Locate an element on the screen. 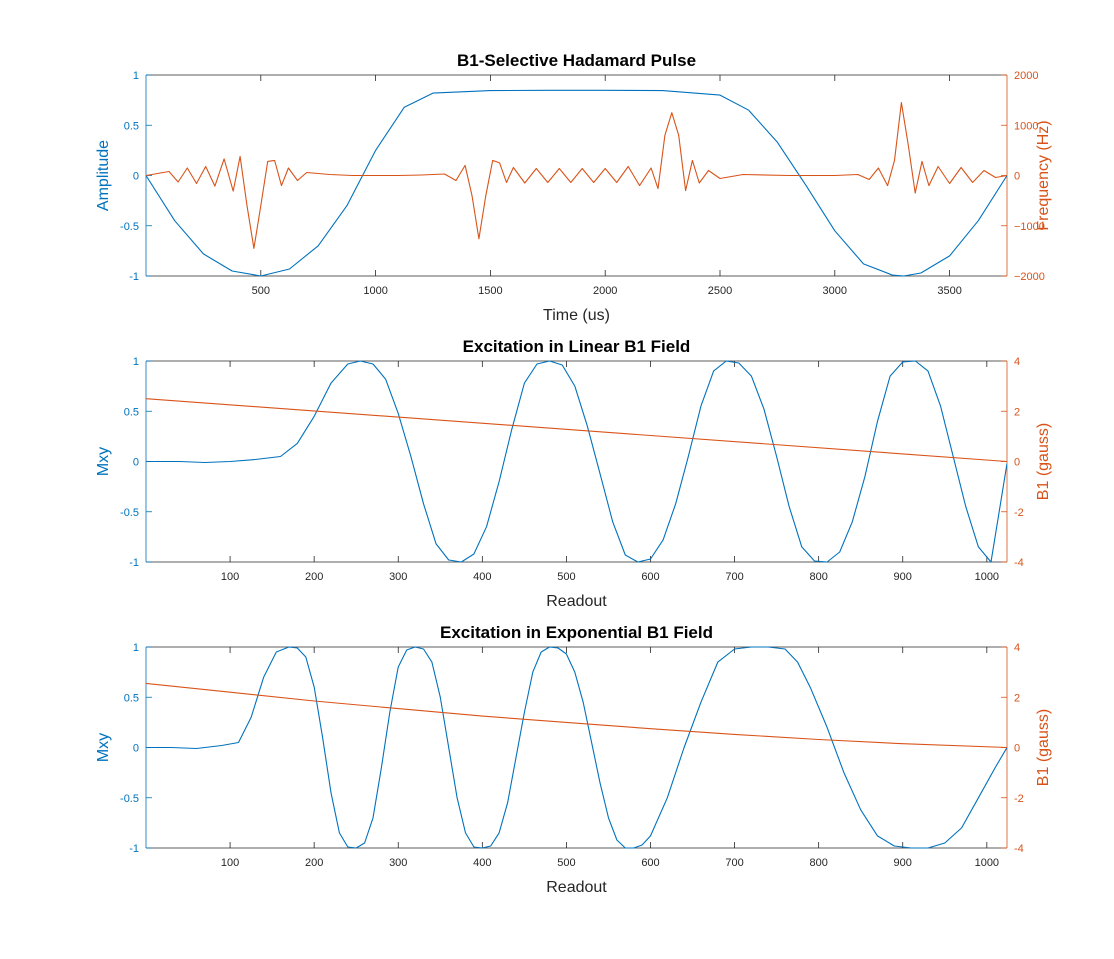 The image size is (1114, 959). left-y-axis-label: Amplitude is located at coordinates (103, 175).